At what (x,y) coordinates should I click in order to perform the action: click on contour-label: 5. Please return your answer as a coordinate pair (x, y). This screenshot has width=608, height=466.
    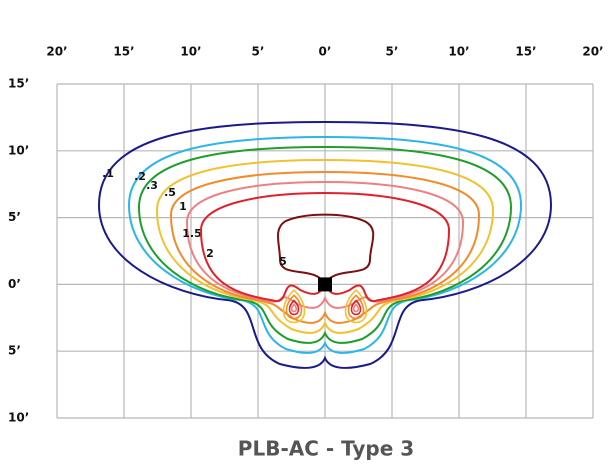
    Looking at the image, I should click on (283, 261).